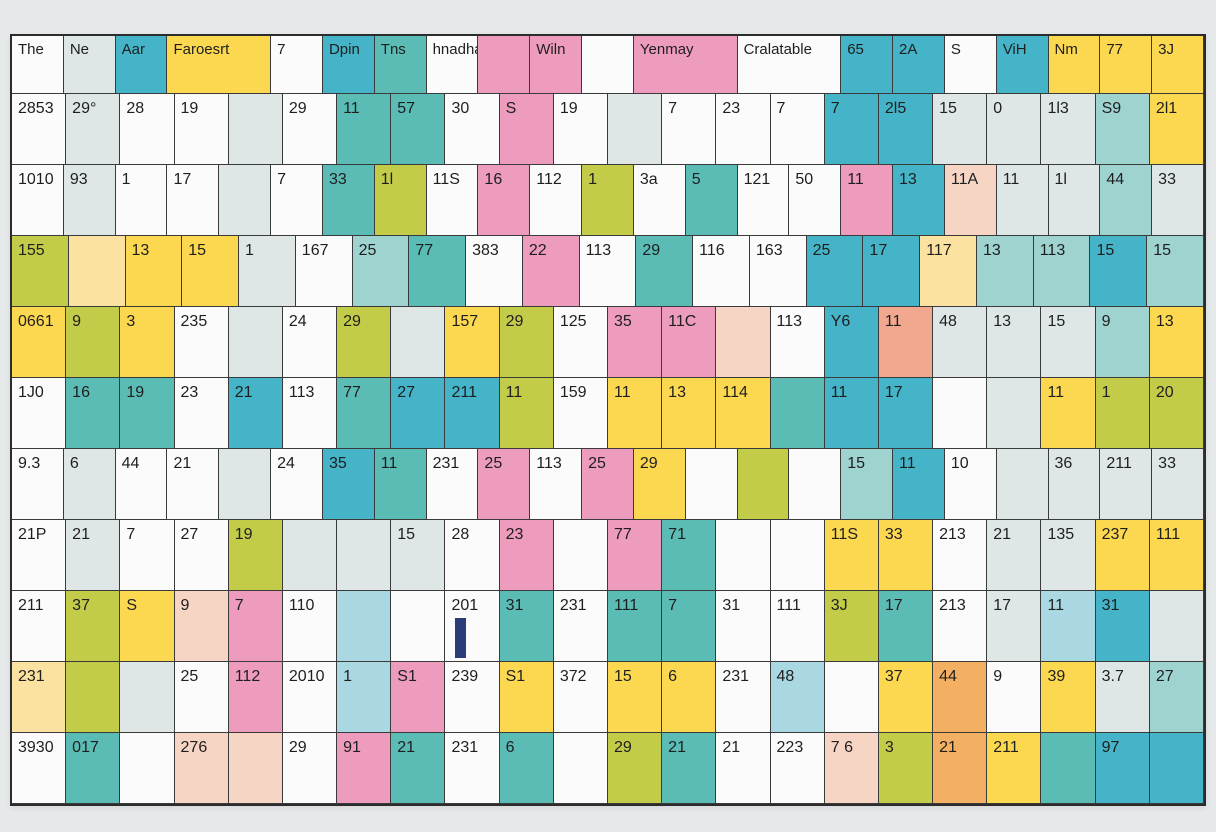 The image size is (1216, 832). Describe the element at coordinates (38, 65) in the screenshot. I see `header-cell: The` at that location.